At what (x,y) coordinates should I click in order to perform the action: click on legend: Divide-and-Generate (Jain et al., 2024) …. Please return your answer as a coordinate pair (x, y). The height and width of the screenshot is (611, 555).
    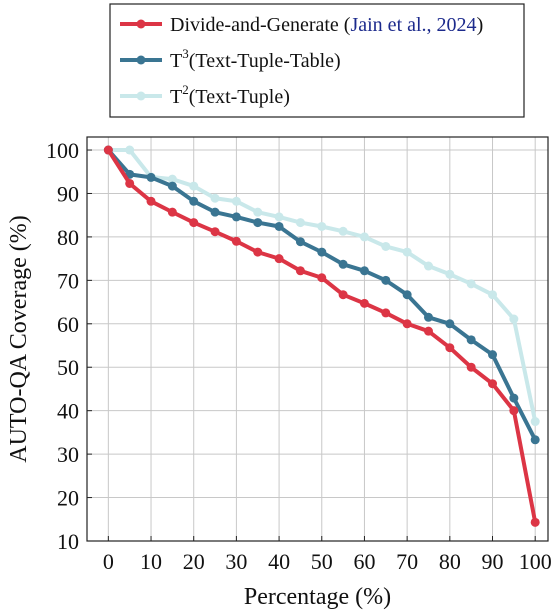
    Looking at the image, I should click on (317, 60).